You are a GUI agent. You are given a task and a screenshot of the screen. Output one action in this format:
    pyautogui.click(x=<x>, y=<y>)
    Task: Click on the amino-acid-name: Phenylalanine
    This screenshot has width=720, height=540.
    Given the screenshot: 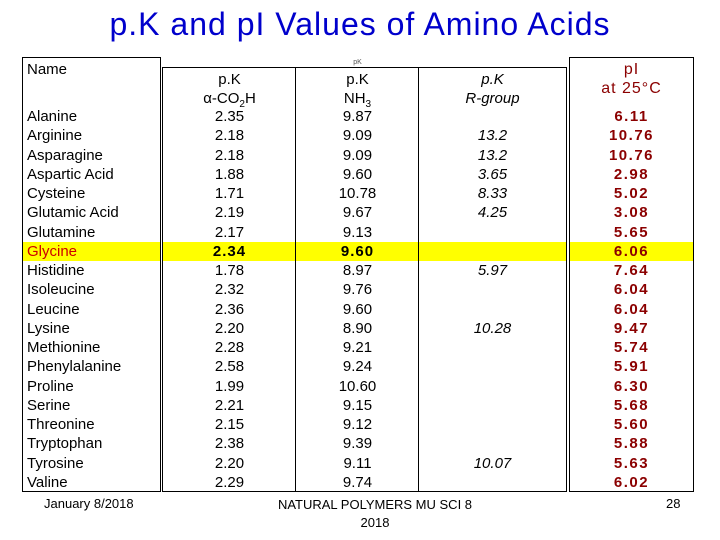 What is the action you would take?
    pyautogui.click(x=74, y=367)
    